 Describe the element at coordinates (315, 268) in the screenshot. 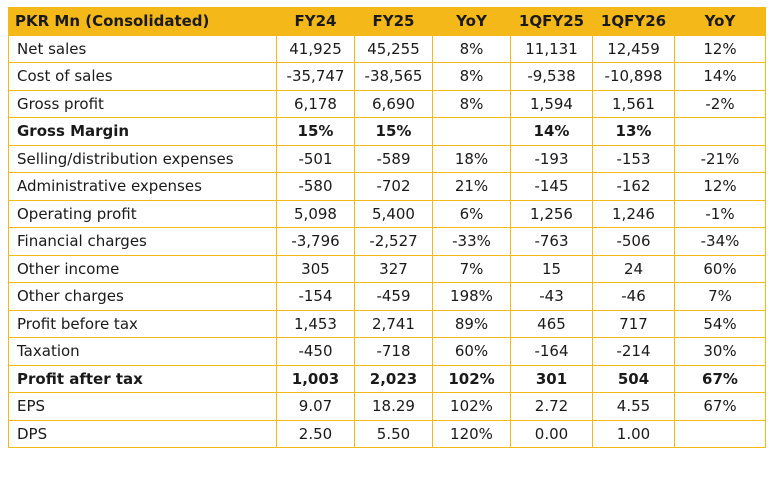

I see `cell-fy24: 305` at that location.